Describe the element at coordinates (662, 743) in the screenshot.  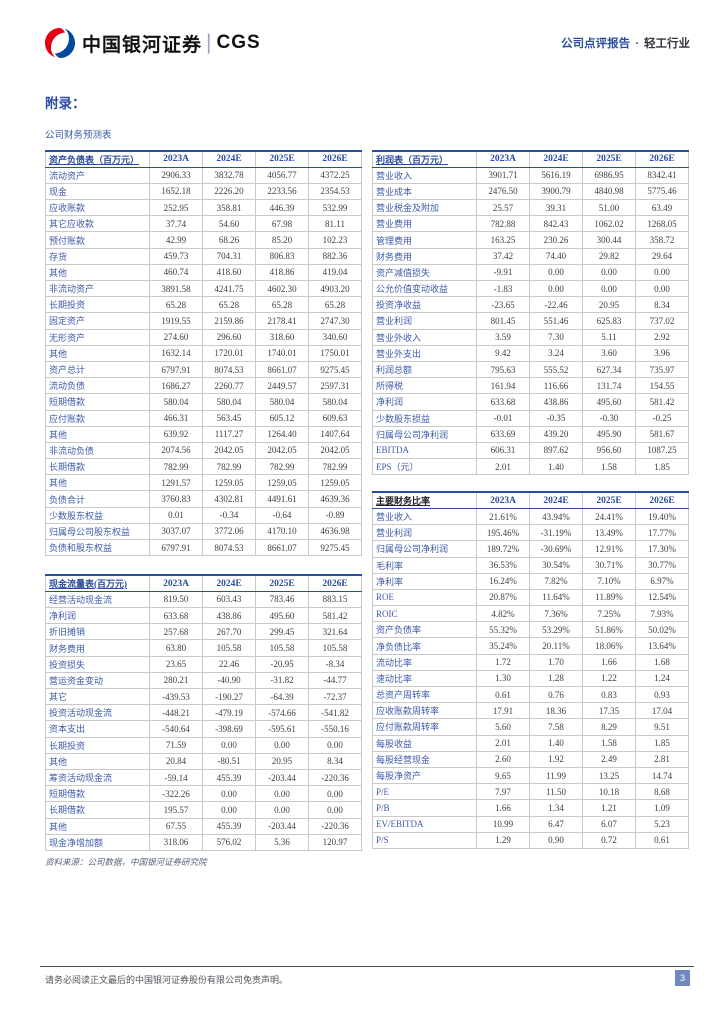
I see `cell-value: 1.85` at that location.